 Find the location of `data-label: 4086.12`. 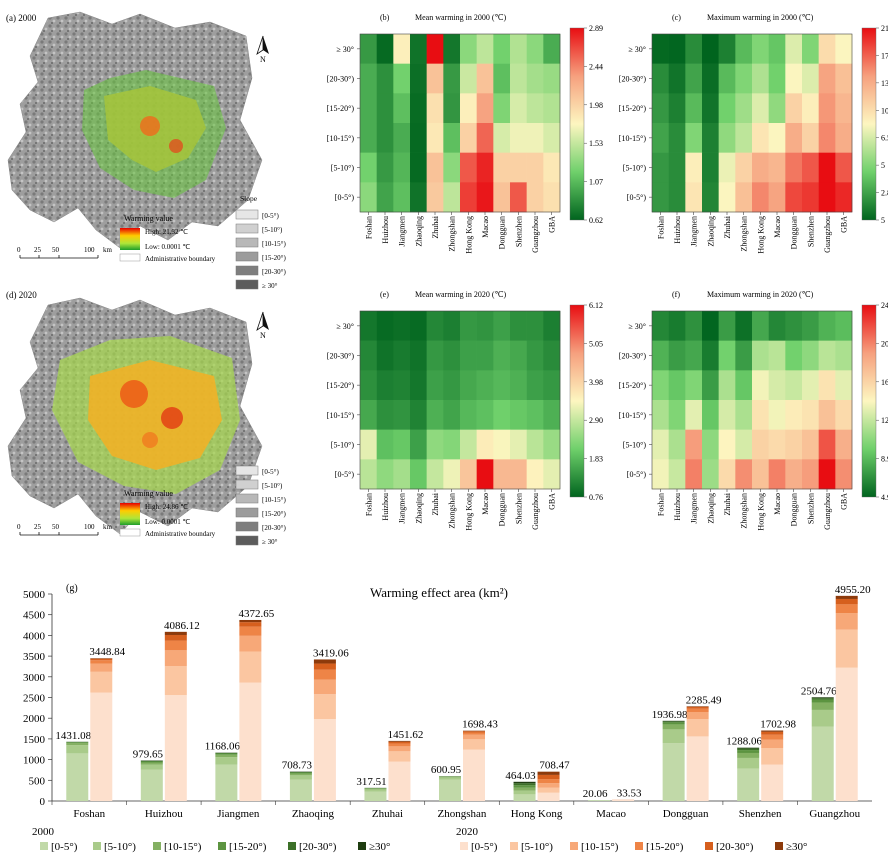

data-label: 4086.12 is located at coordinates (182, 626).